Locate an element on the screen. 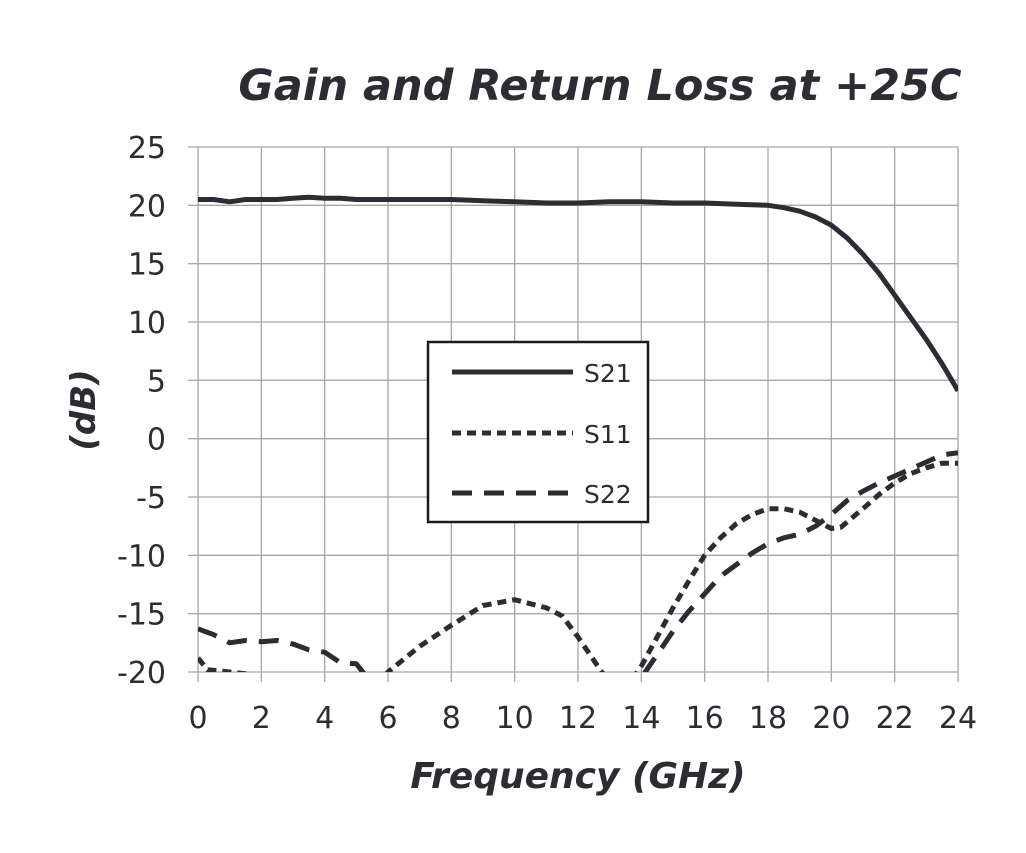 This screenshot has width=1026, height=853. y-axis-label: (dB) is located at coordinates (84, 409).